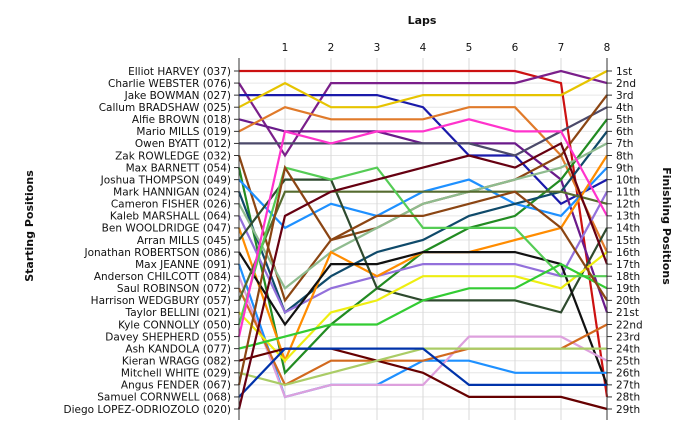 Image resolution: width=700 pixels, height=435 pixels. What do you see at coordinates (628, 217) in the screenshot?
I see `finishing-position-label: 13th` at bounding box center [628, 217].